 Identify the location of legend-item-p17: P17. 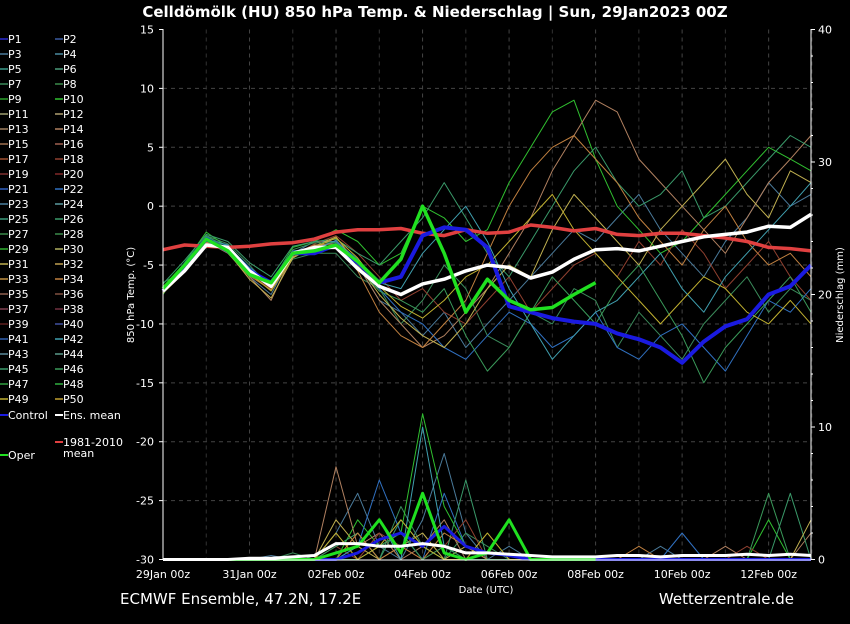
(14, 159).